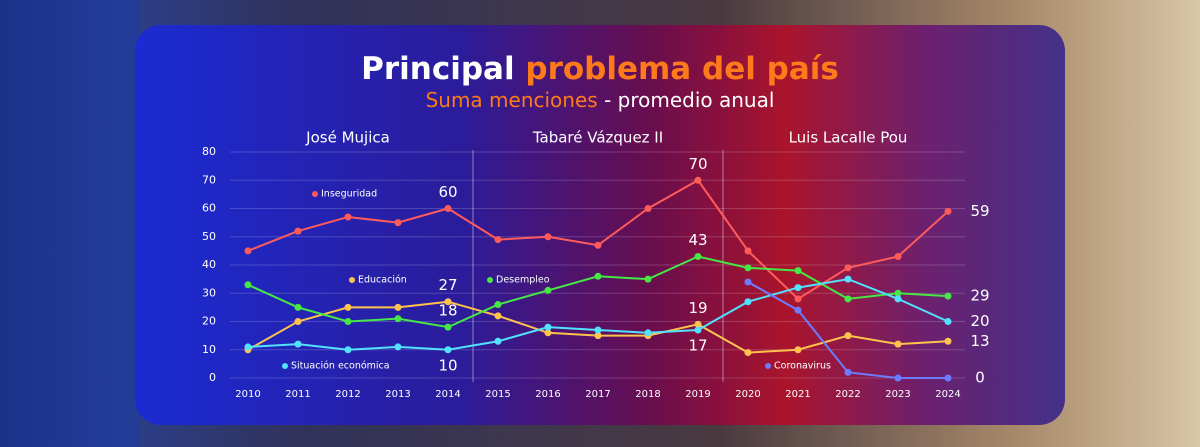 This screenshot has width=1200, height=447. What do you see at coordinates (349, 194) in the screenshot?
I see `legend-label: Inseguridad` at bounding box center [349, 194].